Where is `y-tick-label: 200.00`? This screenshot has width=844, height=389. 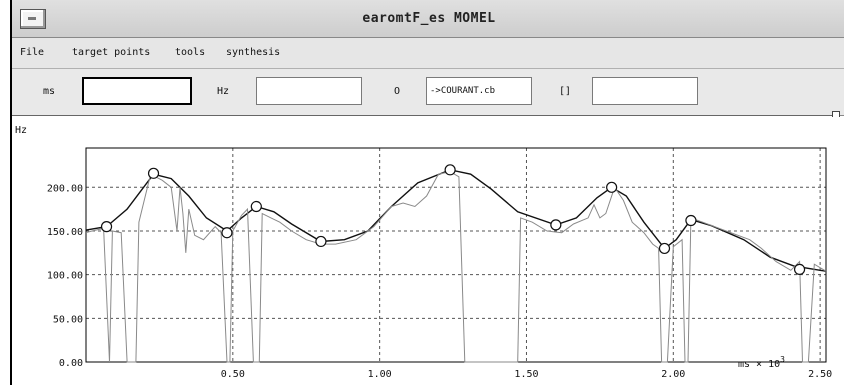
y-tick-label: 200.00 is located at coordinates (65, 188).